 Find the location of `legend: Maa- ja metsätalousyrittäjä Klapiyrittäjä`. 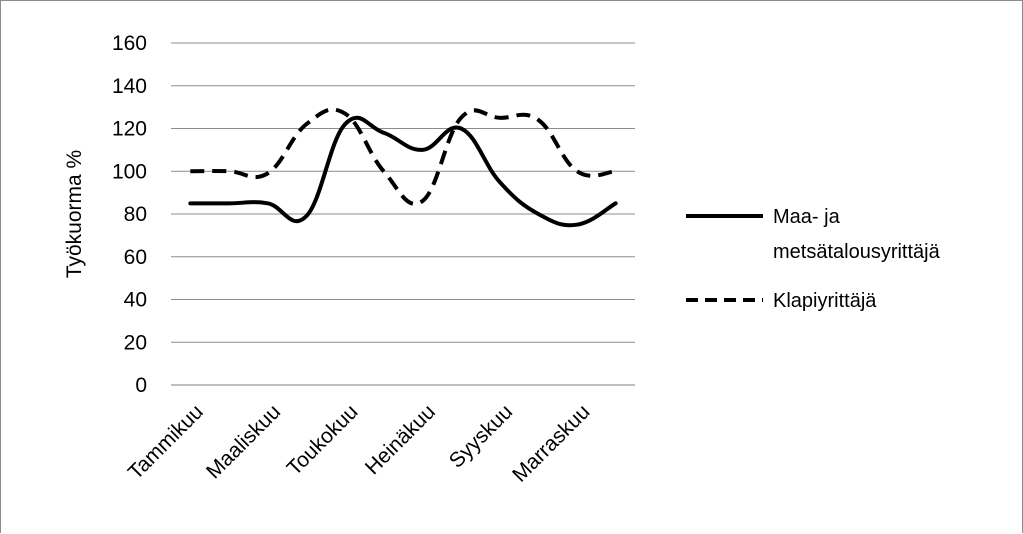

legend: Maa- ja metsätalousyrittäjä Klapiyrittäjä is located at coordinates (813, 259).